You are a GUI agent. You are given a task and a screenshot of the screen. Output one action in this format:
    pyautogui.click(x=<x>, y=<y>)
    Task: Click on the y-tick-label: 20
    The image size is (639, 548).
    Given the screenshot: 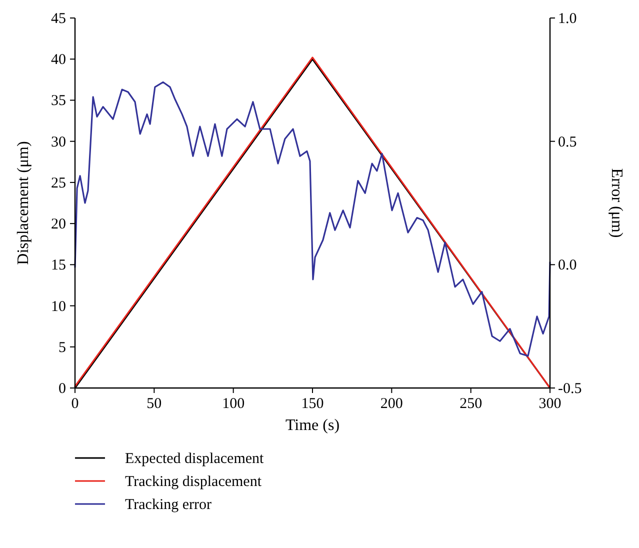 What is the action you would take?
    pyautogui.click(x=58, y=224)
    